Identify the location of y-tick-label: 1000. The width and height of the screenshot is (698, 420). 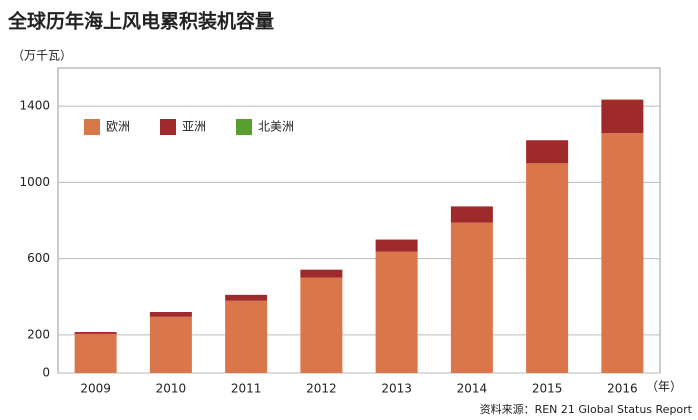
(34, 182).